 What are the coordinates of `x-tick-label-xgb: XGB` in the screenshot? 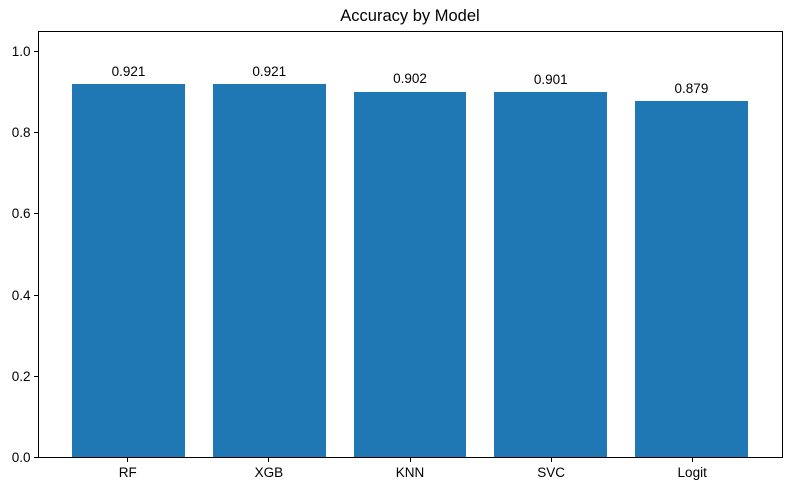 It's located at (269, 472).